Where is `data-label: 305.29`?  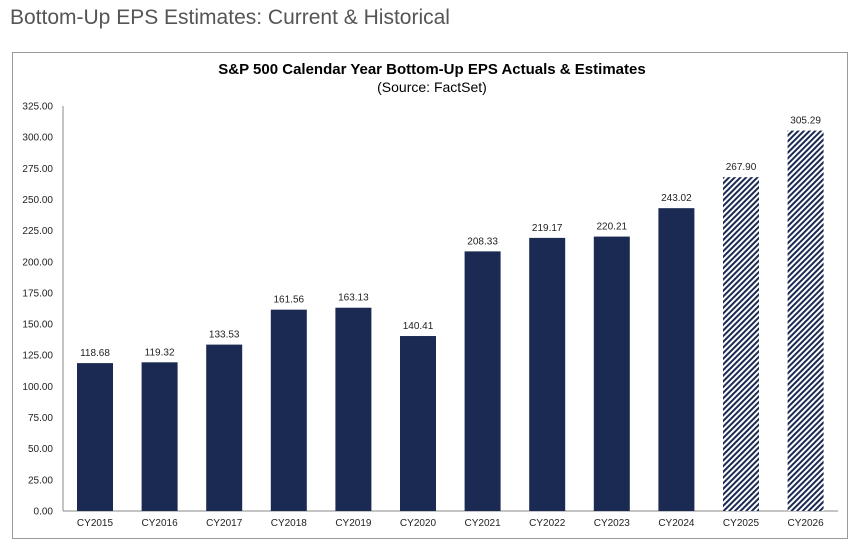 data-label: 305.29 is located at coordinates (805, 121).